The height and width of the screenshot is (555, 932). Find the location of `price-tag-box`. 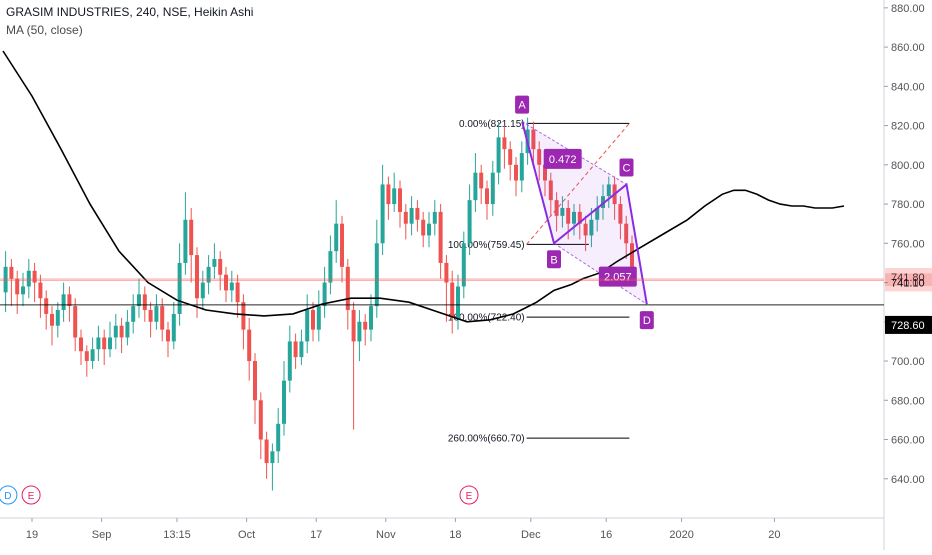

price-tag-box is located at coordinates (908, 324).